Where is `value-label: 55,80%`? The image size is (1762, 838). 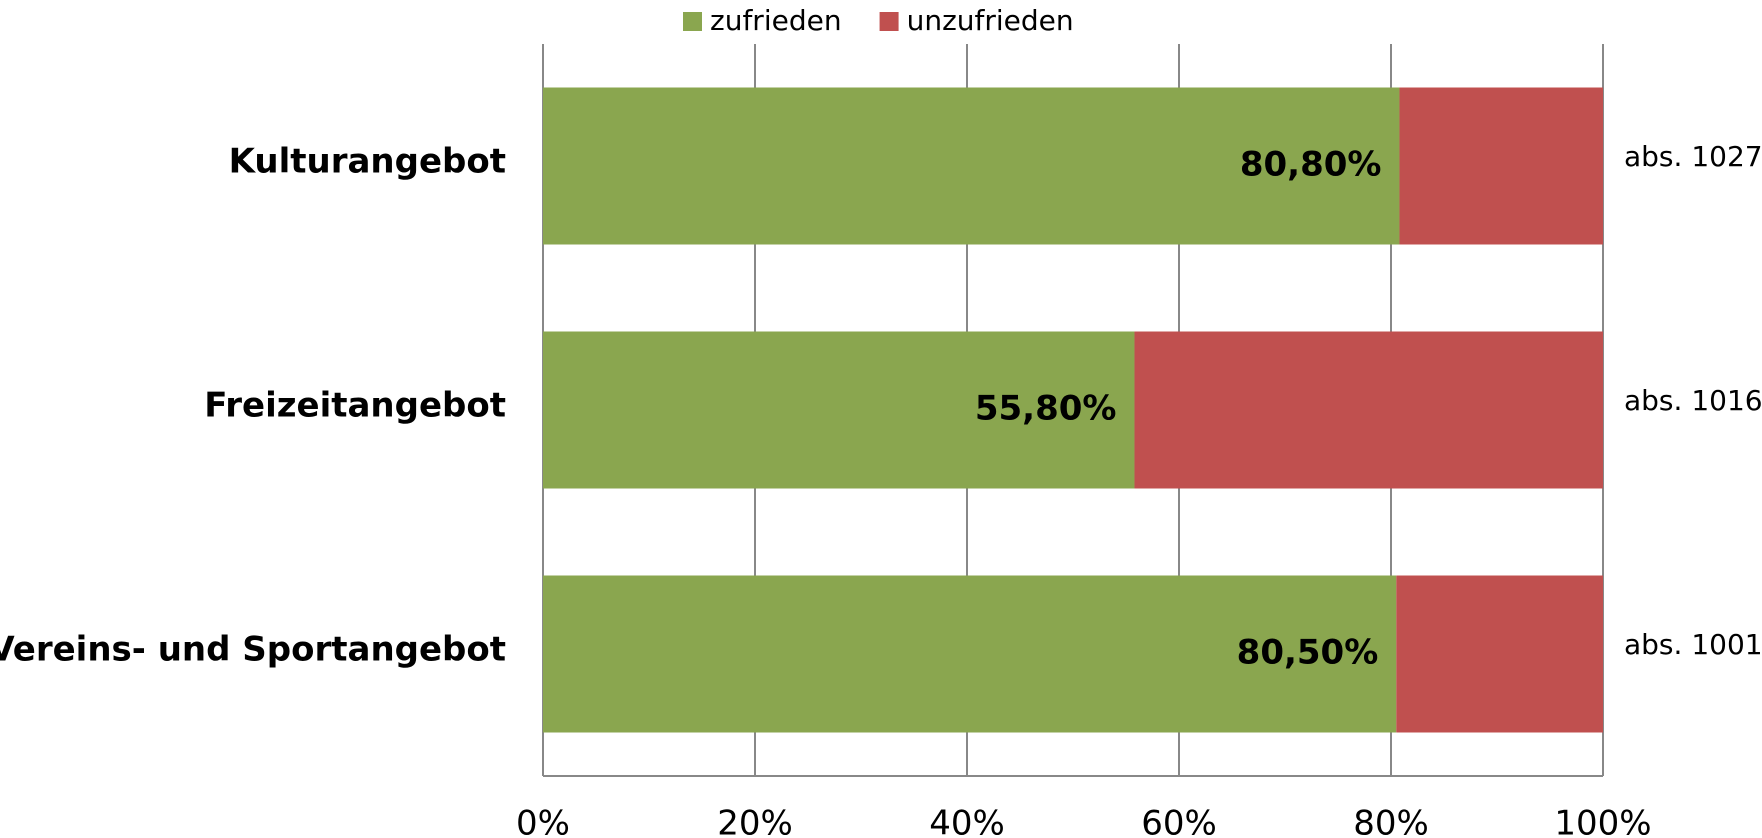
value-label: 55,80% is located at coordinates (1046, 409).